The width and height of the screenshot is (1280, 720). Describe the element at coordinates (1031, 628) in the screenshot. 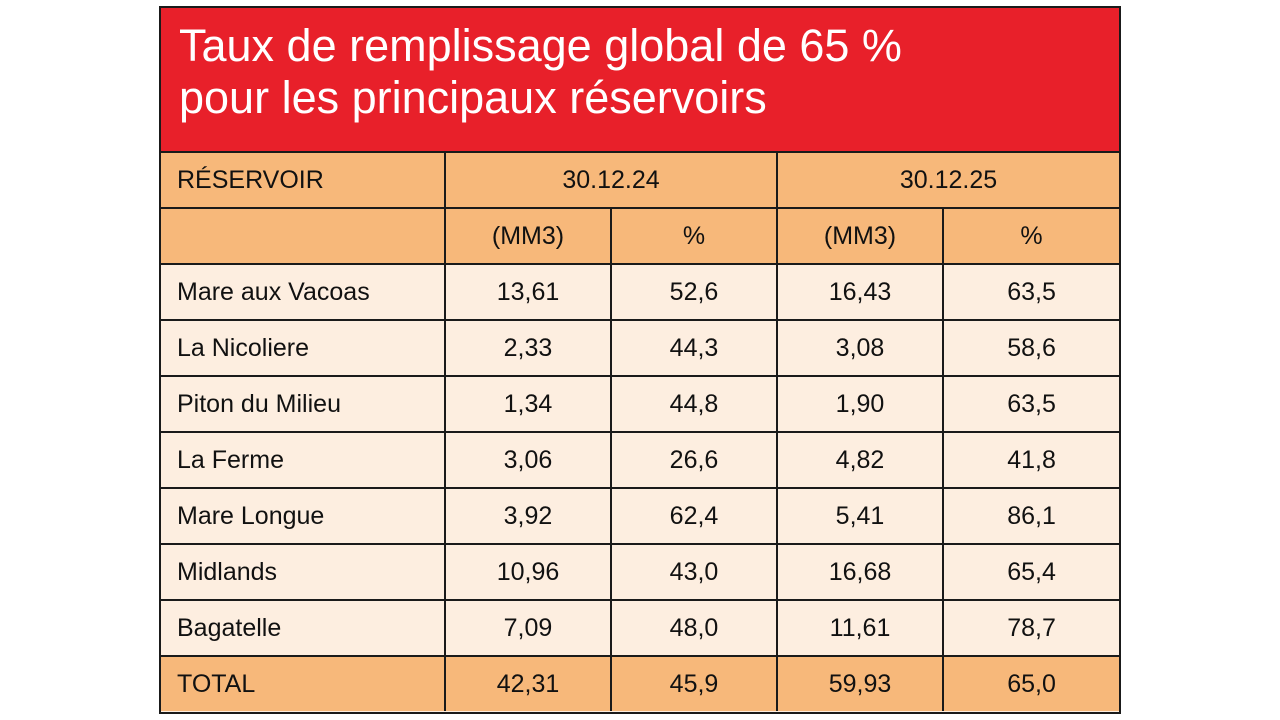

I see `percent-2025: 78,7` at that location.